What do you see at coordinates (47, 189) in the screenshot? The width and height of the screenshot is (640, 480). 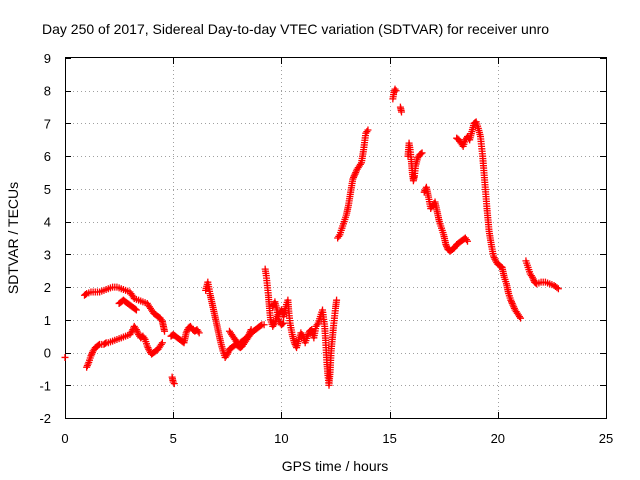 I see `y-tick-label: 5` at bounding box center [47, 189].